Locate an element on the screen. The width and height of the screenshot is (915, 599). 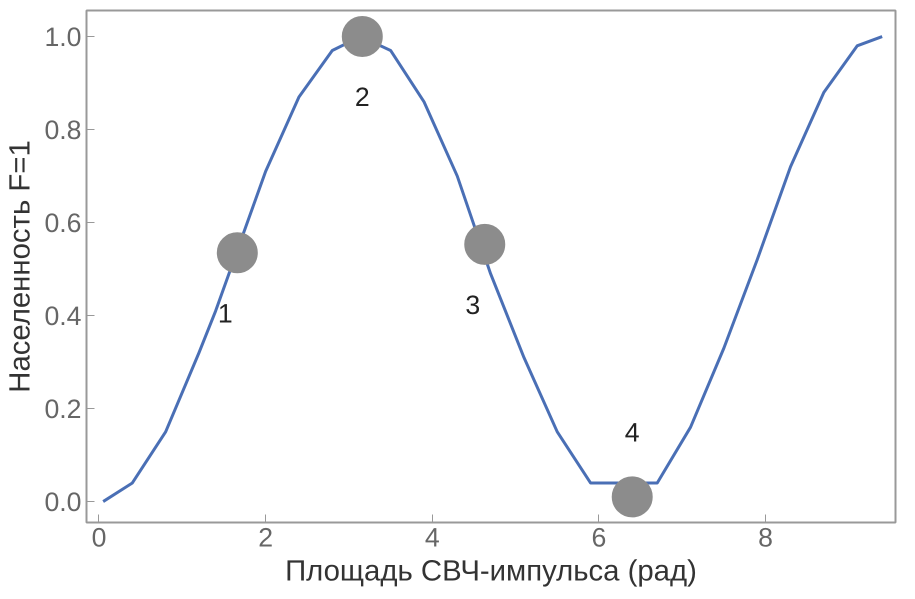
y-tick-label: 0.4 is located at coordinates (63, 316).